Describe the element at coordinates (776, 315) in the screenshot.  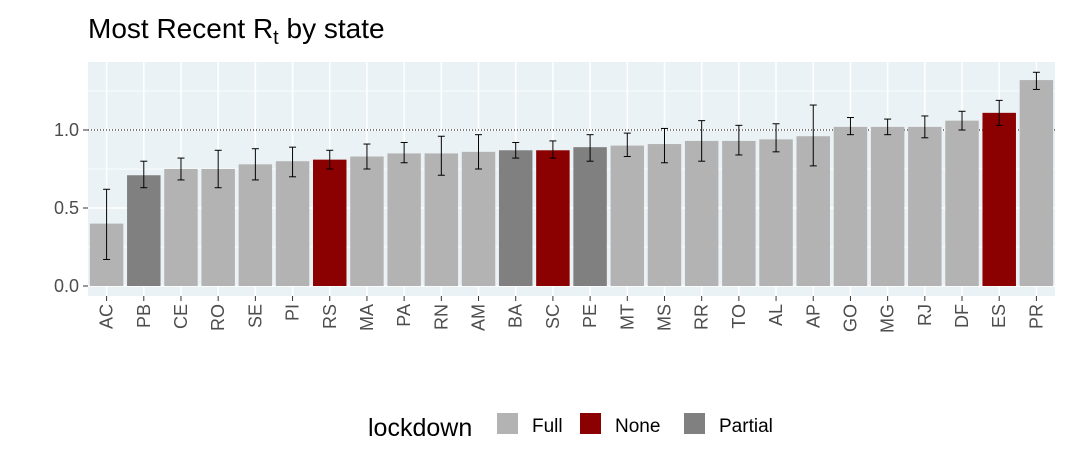
I see `x-tick-label-al: AL` at that location.